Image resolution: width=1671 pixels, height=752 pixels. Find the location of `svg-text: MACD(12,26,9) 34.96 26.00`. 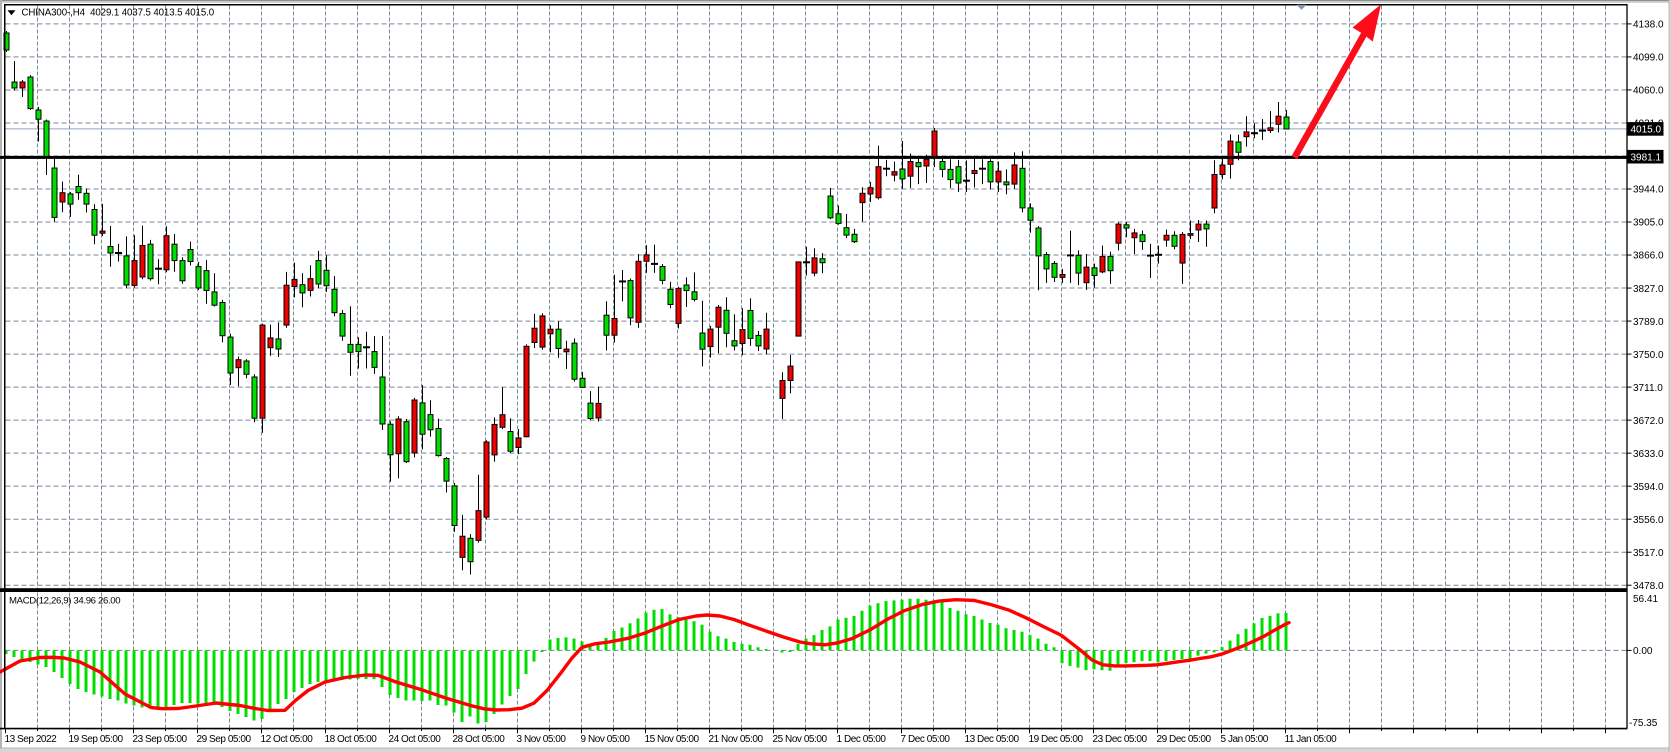

svg-text: MACD(12,26,9) 34.96 26.00 is located at coordinates (64, 601).